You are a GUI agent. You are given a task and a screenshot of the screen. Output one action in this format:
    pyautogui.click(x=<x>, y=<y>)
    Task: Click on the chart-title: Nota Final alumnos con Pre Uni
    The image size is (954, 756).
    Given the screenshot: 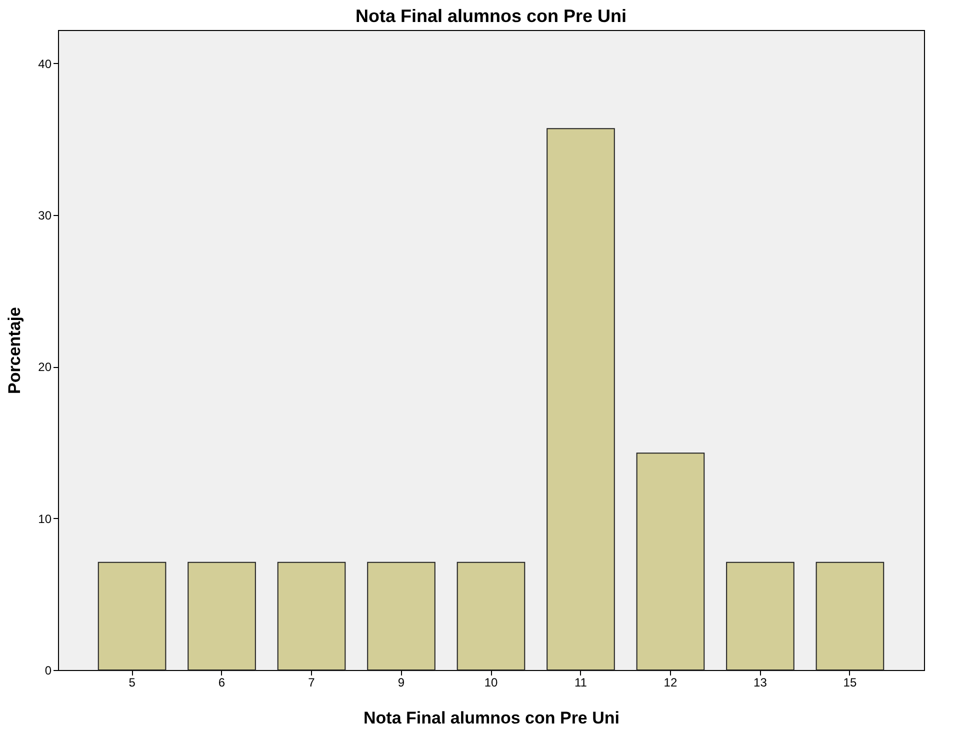 What is the action you would take?
    pyautogui.click(x=491, y=16)
    